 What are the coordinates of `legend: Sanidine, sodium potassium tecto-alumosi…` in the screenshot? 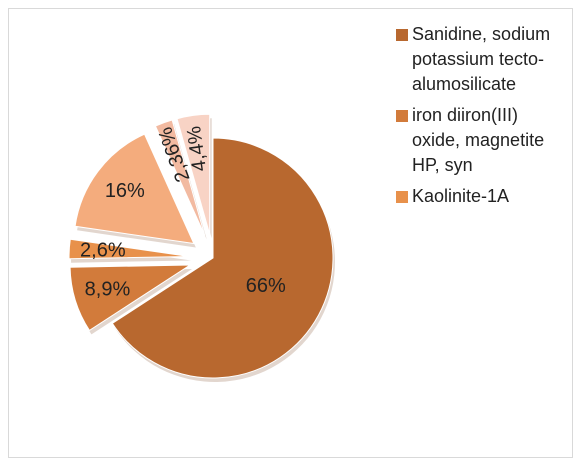 It's located at (481, 118).